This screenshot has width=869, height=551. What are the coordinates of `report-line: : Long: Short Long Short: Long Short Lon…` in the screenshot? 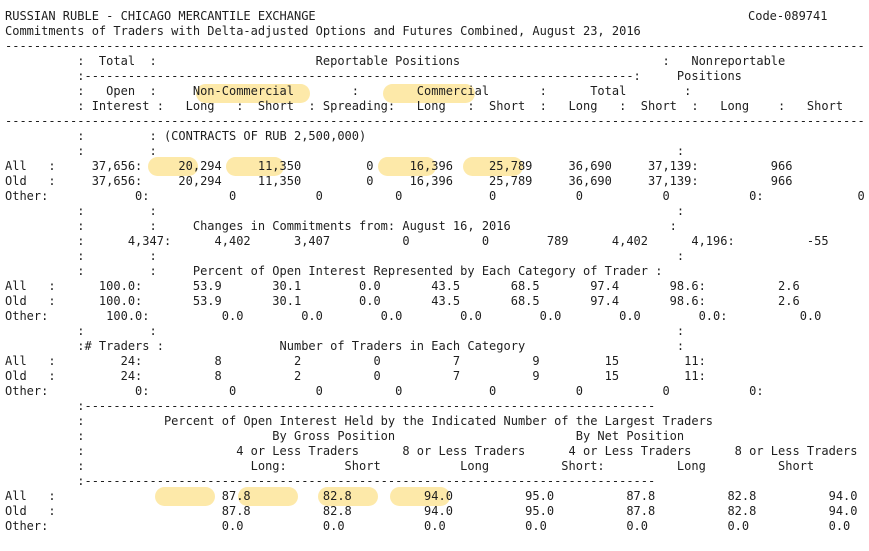 It's located at (446, 466).